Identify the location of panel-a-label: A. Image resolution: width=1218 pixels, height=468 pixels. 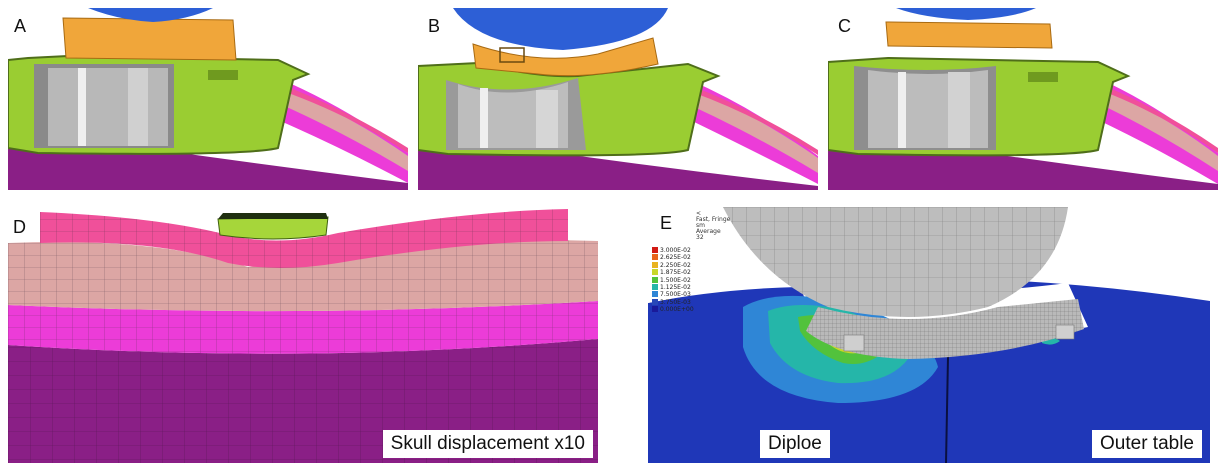
(20, 26).